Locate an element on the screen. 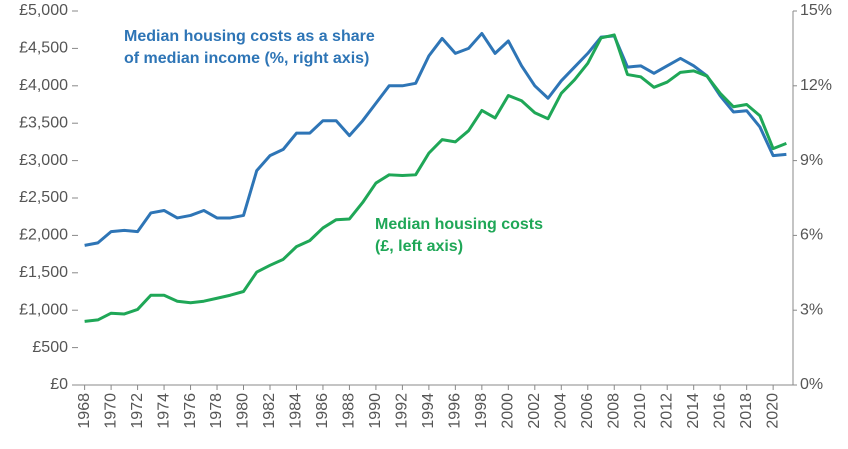 The height and width of the screenshot is (449, 848). y2-tick-label: 9% is located at coordinates (811, 160).